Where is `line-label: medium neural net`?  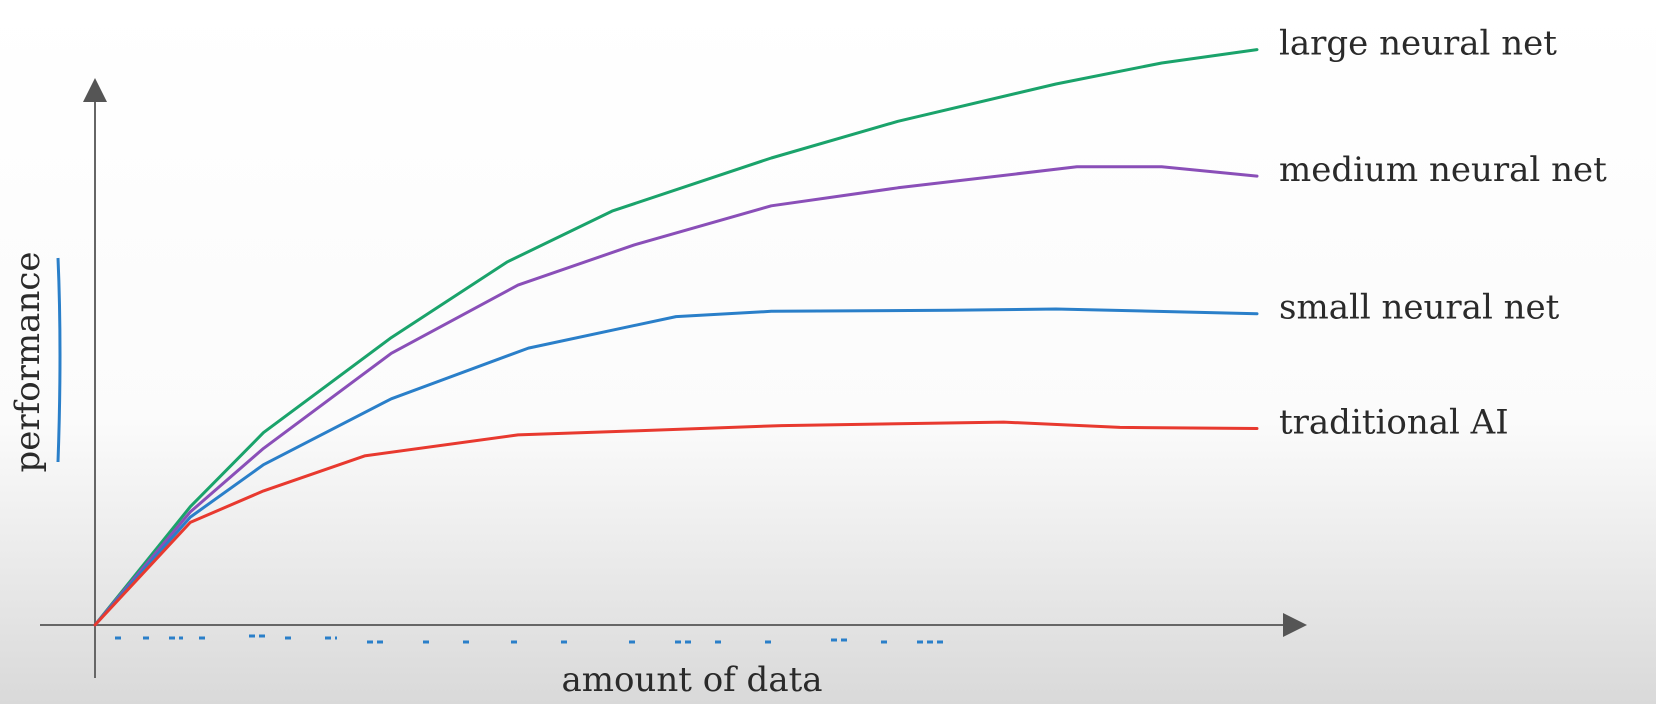 line-label: medium neural net is located at coordinates (1443, 170).